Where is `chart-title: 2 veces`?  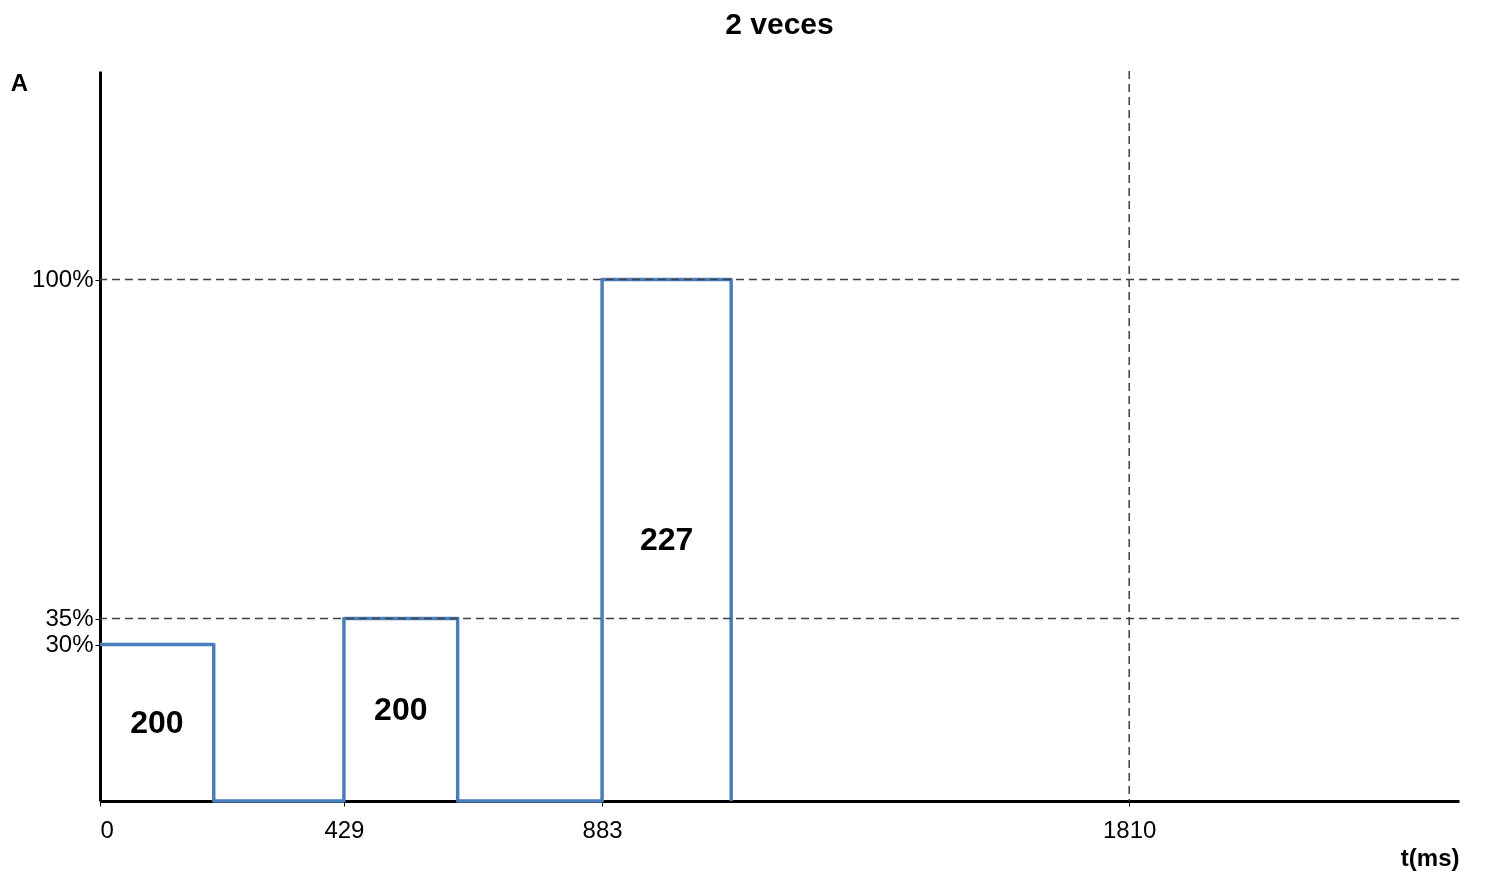 chart-title: 2 veces is located at coordinates (779, 24).